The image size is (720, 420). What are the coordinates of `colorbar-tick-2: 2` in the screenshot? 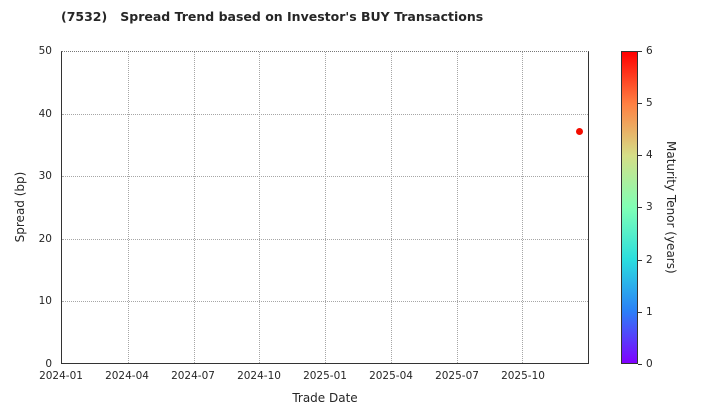 It's located at (649, 260).